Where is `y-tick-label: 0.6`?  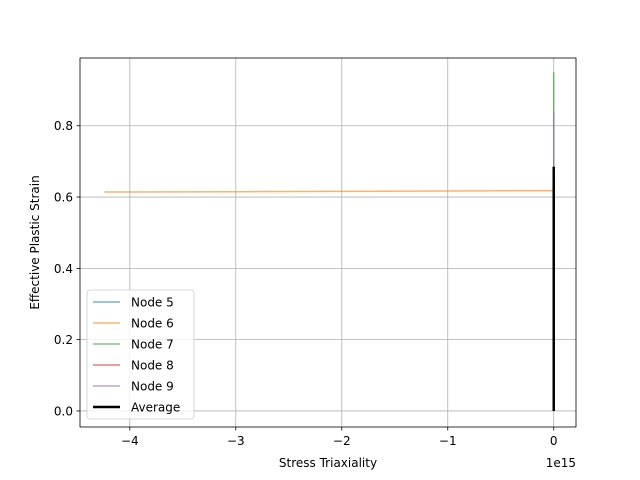
y-tick-label: 0.6 is located at coordinates (63, 198).